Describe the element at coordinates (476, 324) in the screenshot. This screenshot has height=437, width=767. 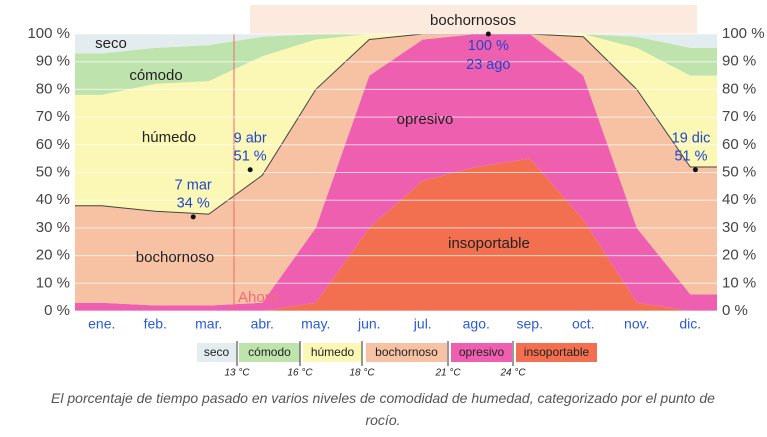
I see `x-tick-label: ago.` at that location.